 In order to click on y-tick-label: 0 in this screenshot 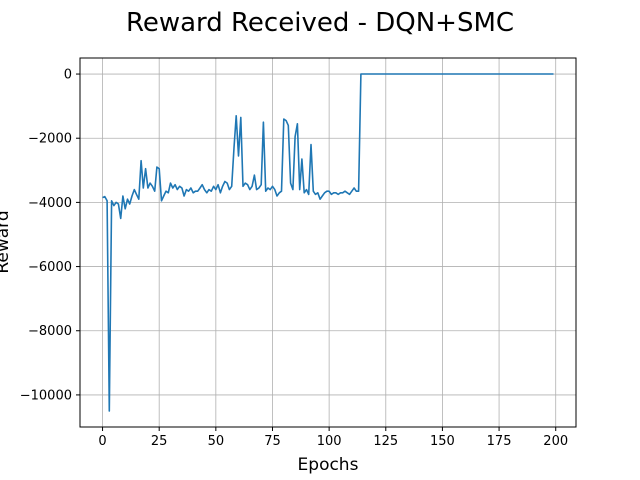, I will do `click(68, 75)`.